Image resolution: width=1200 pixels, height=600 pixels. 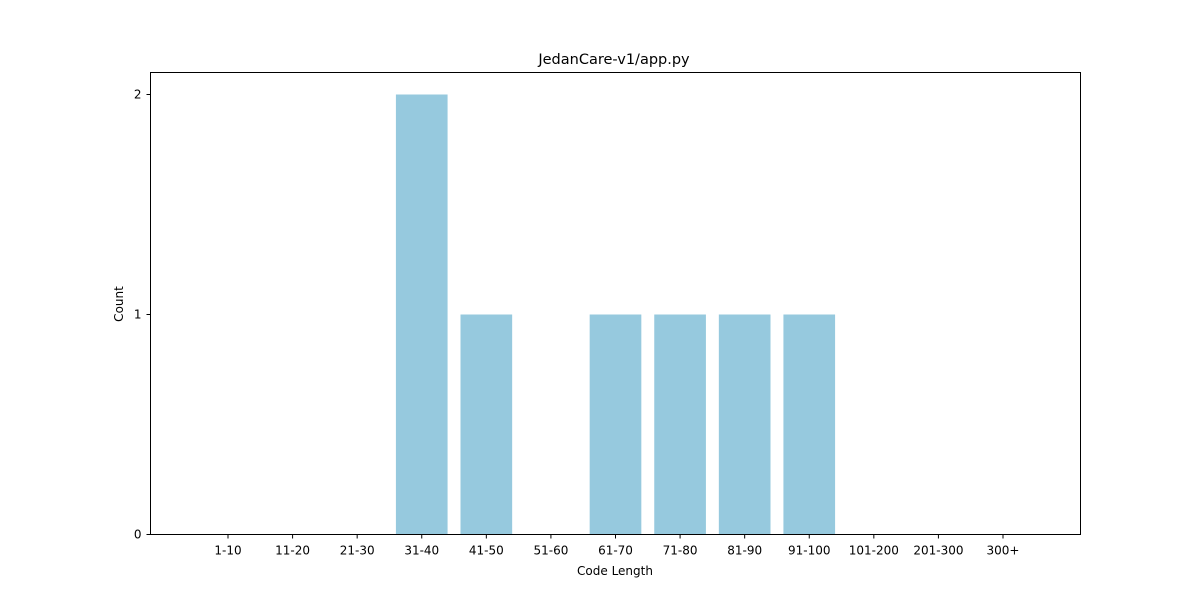 I want to click on y-tick-label: 2, so click(x=138, y=95).